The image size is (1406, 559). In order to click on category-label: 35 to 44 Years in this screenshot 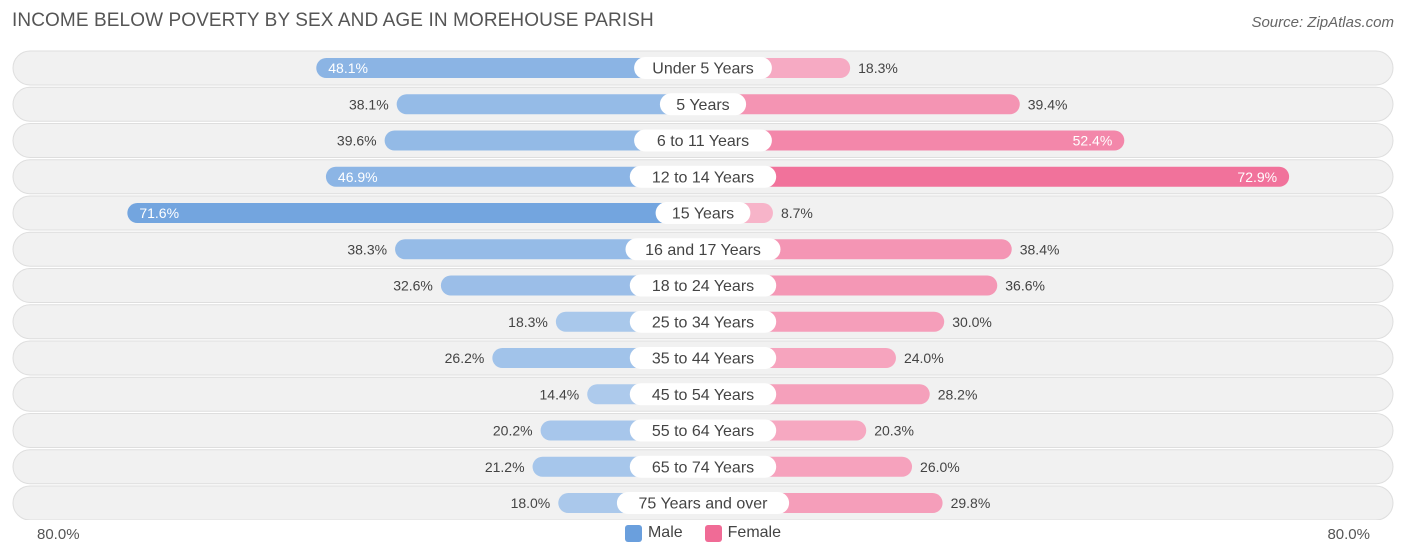, I will do `click(703, 359)`.